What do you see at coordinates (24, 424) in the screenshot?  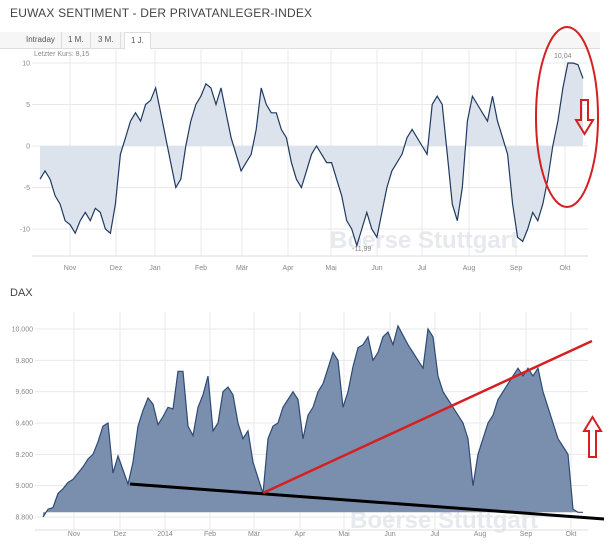 I see `y-tick-label: 9.400` at bounding box center [24, 424].